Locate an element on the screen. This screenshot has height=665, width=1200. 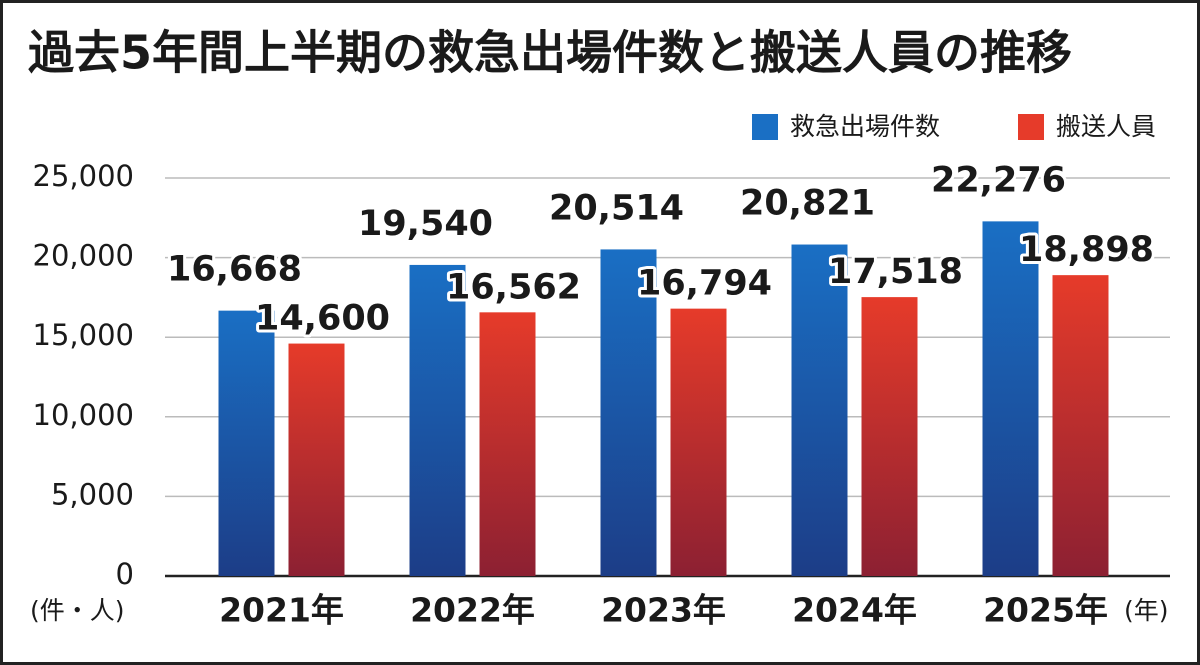
y-tick-label: 10,000 is located at coordinates (83, 415).